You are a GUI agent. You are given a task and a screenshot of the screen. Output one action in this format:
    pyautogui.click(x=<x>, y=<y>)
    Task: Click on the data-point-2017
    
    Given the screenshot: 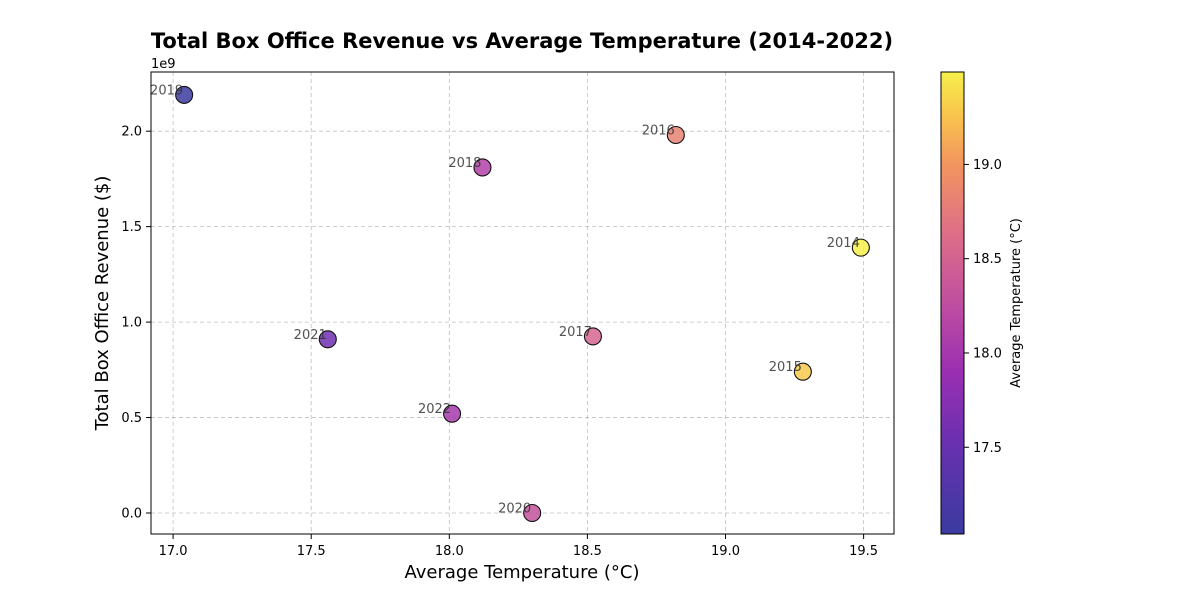 What is the action you would take?
    pyautogui.click(x=592, y=336)
    